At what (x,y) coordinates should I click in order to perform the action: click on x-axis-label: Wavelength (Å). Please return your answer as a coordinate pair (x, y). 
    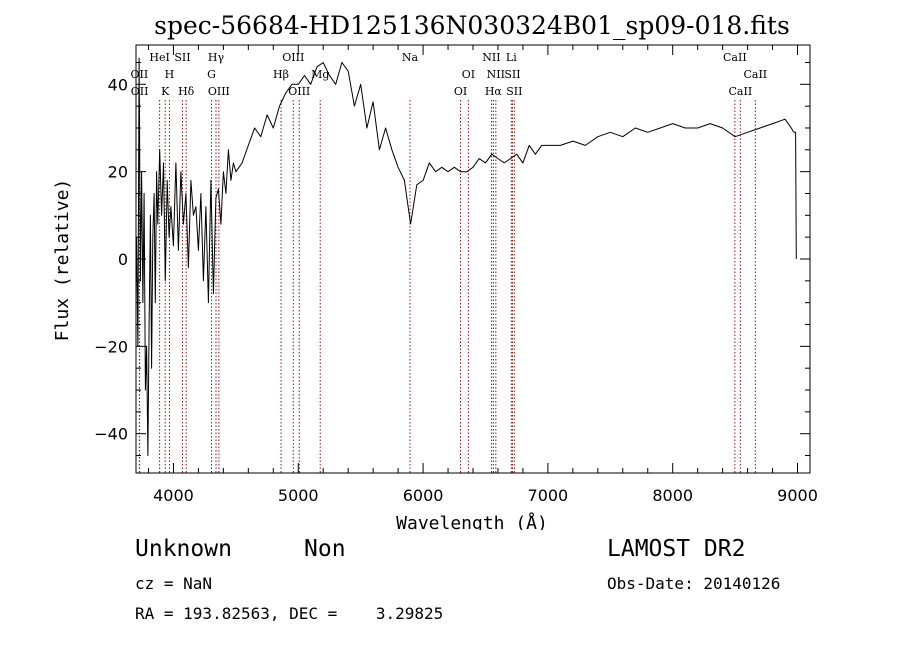
    Looking at the image, I should click on (472, 521).